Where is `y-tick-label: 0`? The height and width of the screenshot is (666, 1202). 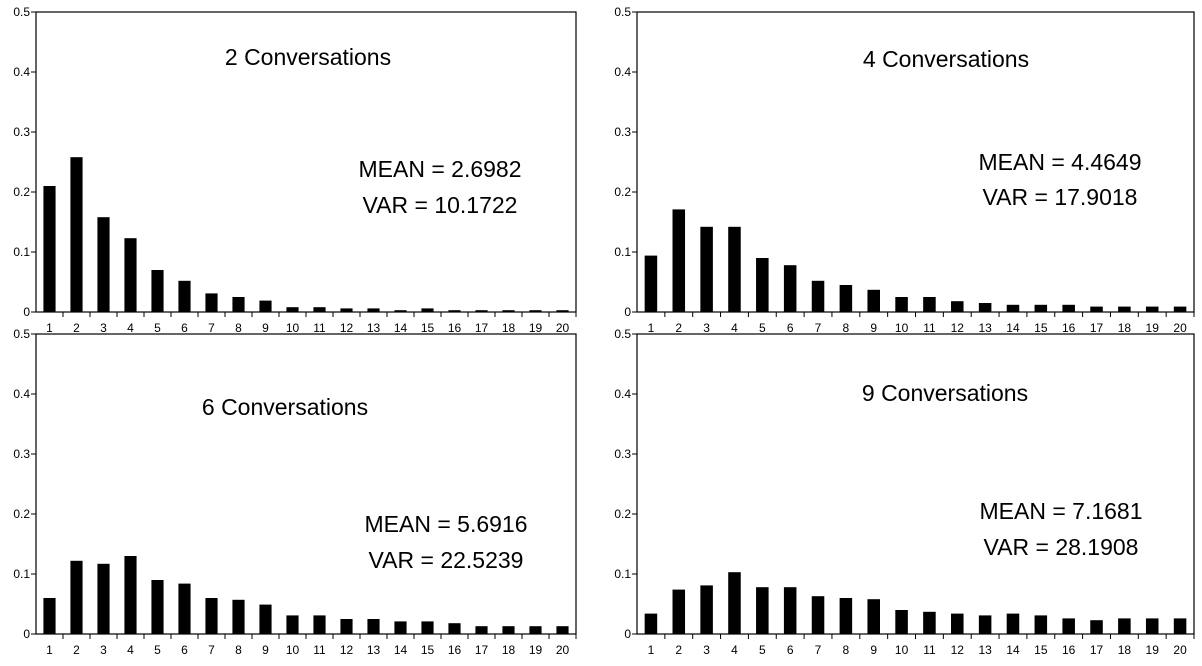 y-tick-label: 0 is located at coordinates (26, 634).